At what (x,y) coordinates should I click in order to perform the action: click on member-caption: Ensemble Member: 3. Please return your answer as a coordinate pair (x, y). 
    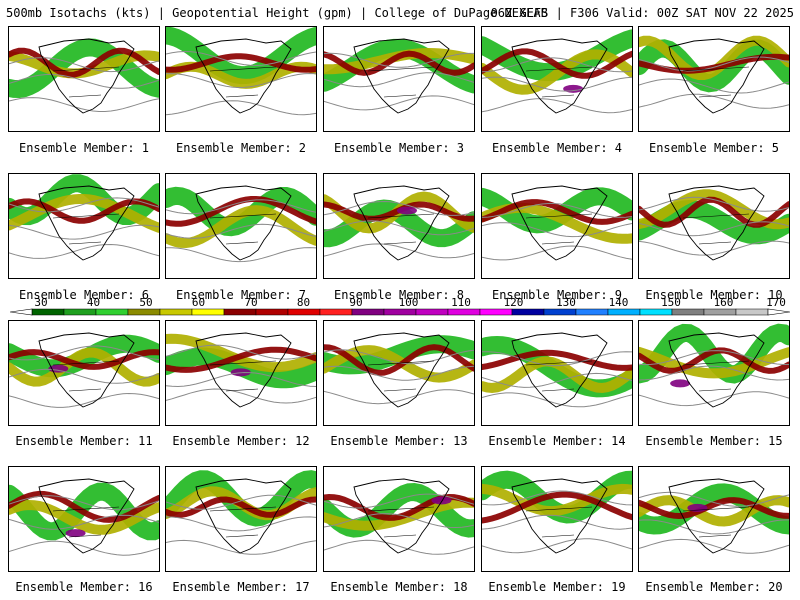
    Looking at the image, I should click on (399, 148).